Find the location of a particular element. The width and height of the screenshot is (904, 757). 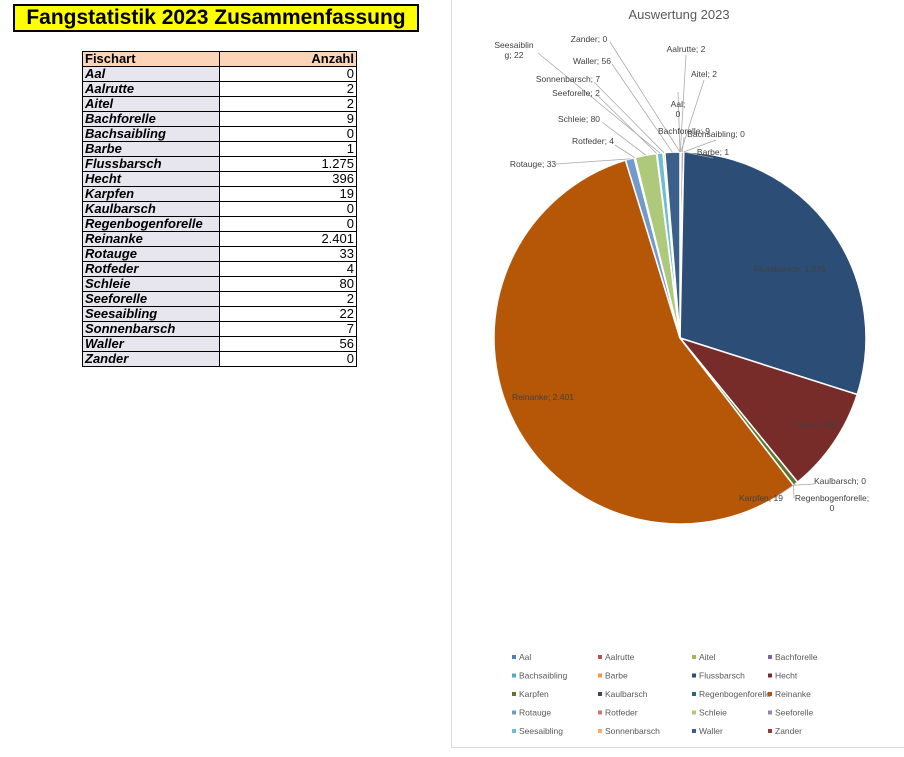

table-row: Schleie 80 is located at coordinates (219, 284).